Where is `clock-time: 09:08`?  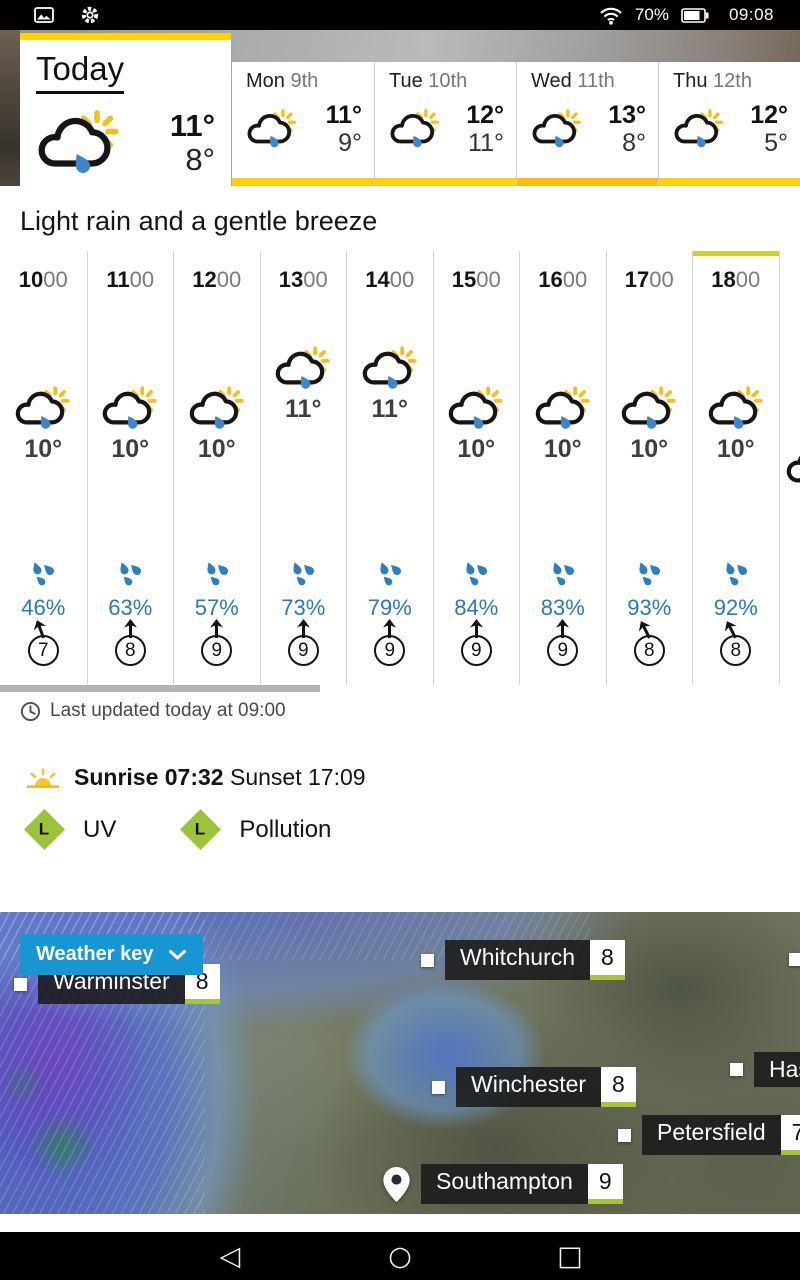 clock-time: 09:08 is located at coordinates (751, 14).